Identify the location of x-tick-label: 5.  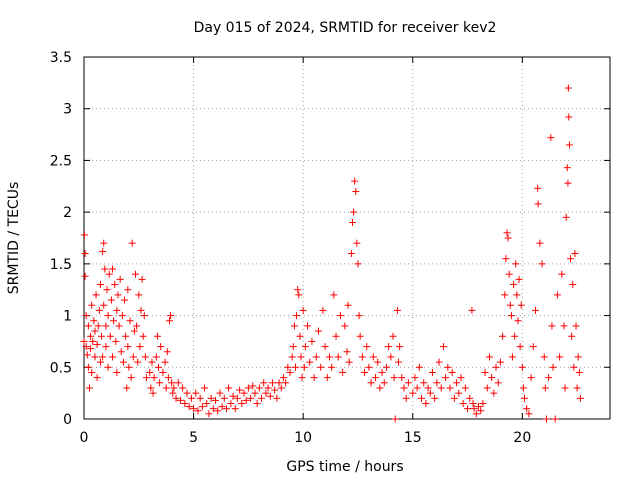
(193, 438).